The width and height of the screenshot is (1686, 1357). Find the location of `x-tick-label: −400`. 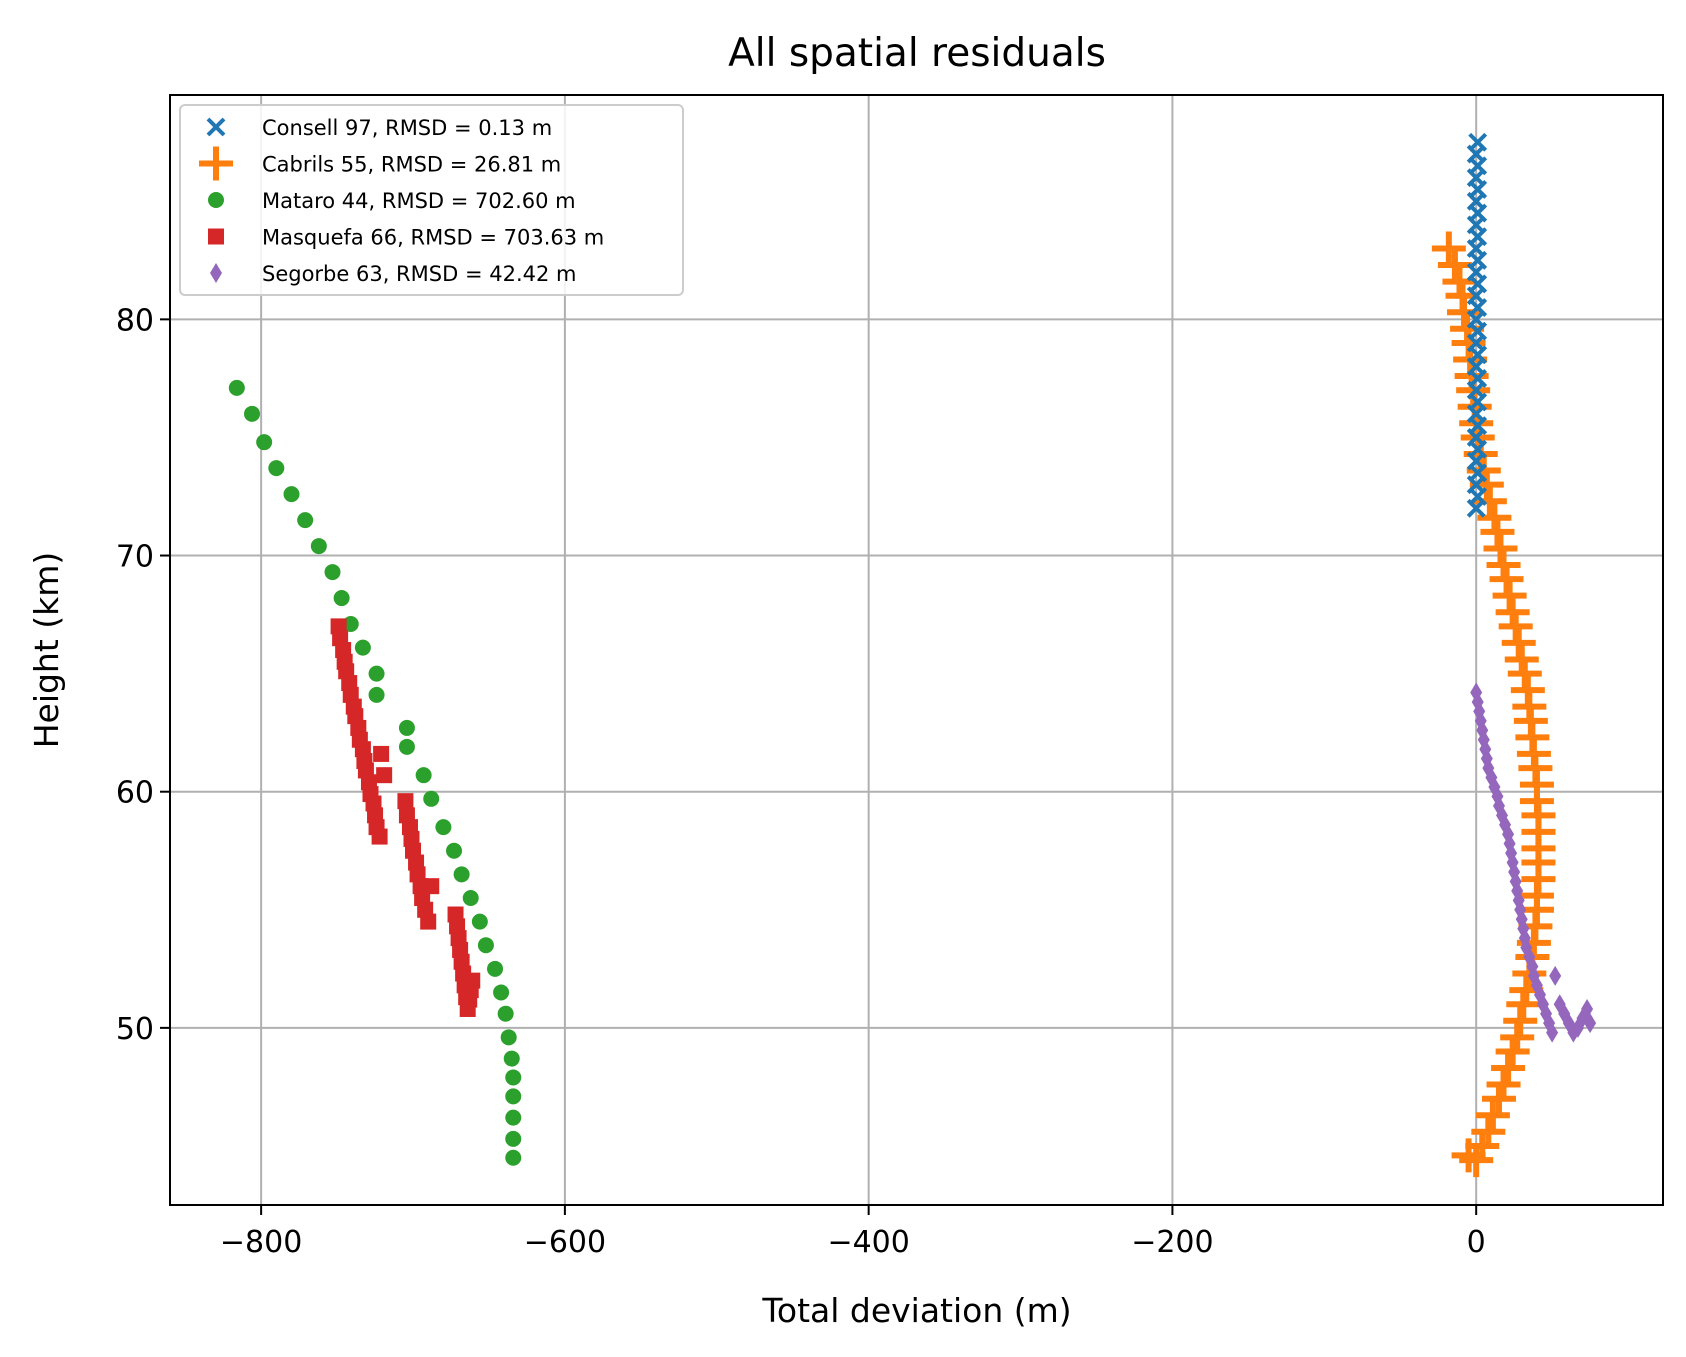

x-tick-label: −400 is located at coordinates (868, 1242).